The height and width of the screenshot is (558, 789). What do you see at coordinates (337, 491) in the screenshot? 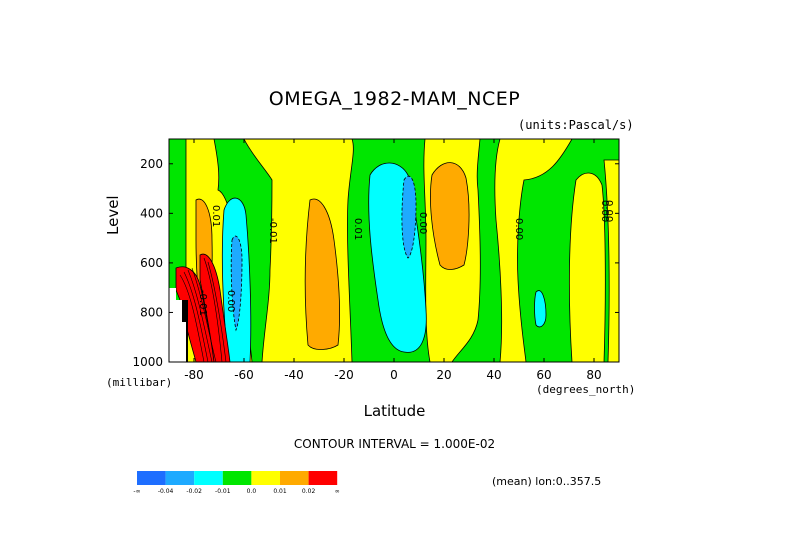
I see `colorbar-label: ∞` at bounding box center [337, 491].